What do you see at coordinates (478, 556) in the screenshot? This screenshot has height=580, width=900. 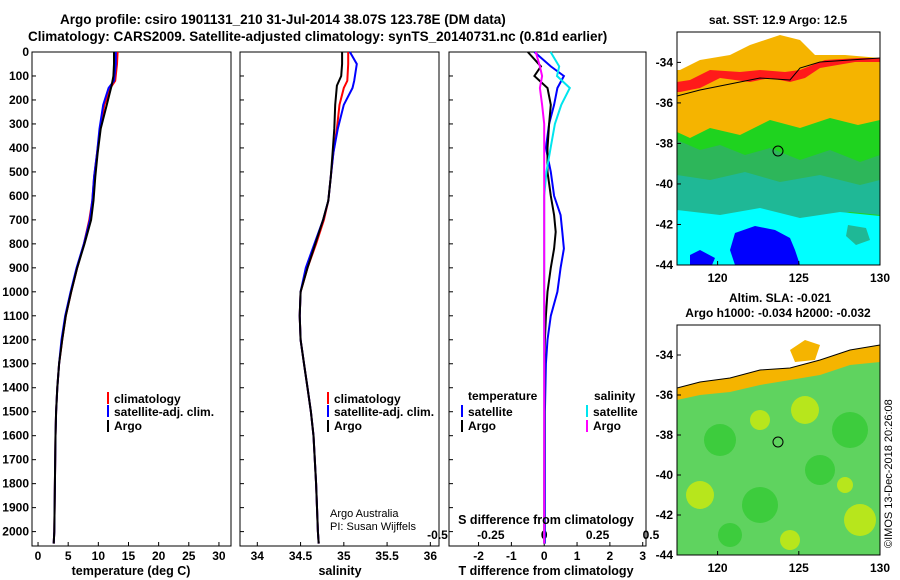 I see `x-tick-label: -2` at bounding box center [478, 556].